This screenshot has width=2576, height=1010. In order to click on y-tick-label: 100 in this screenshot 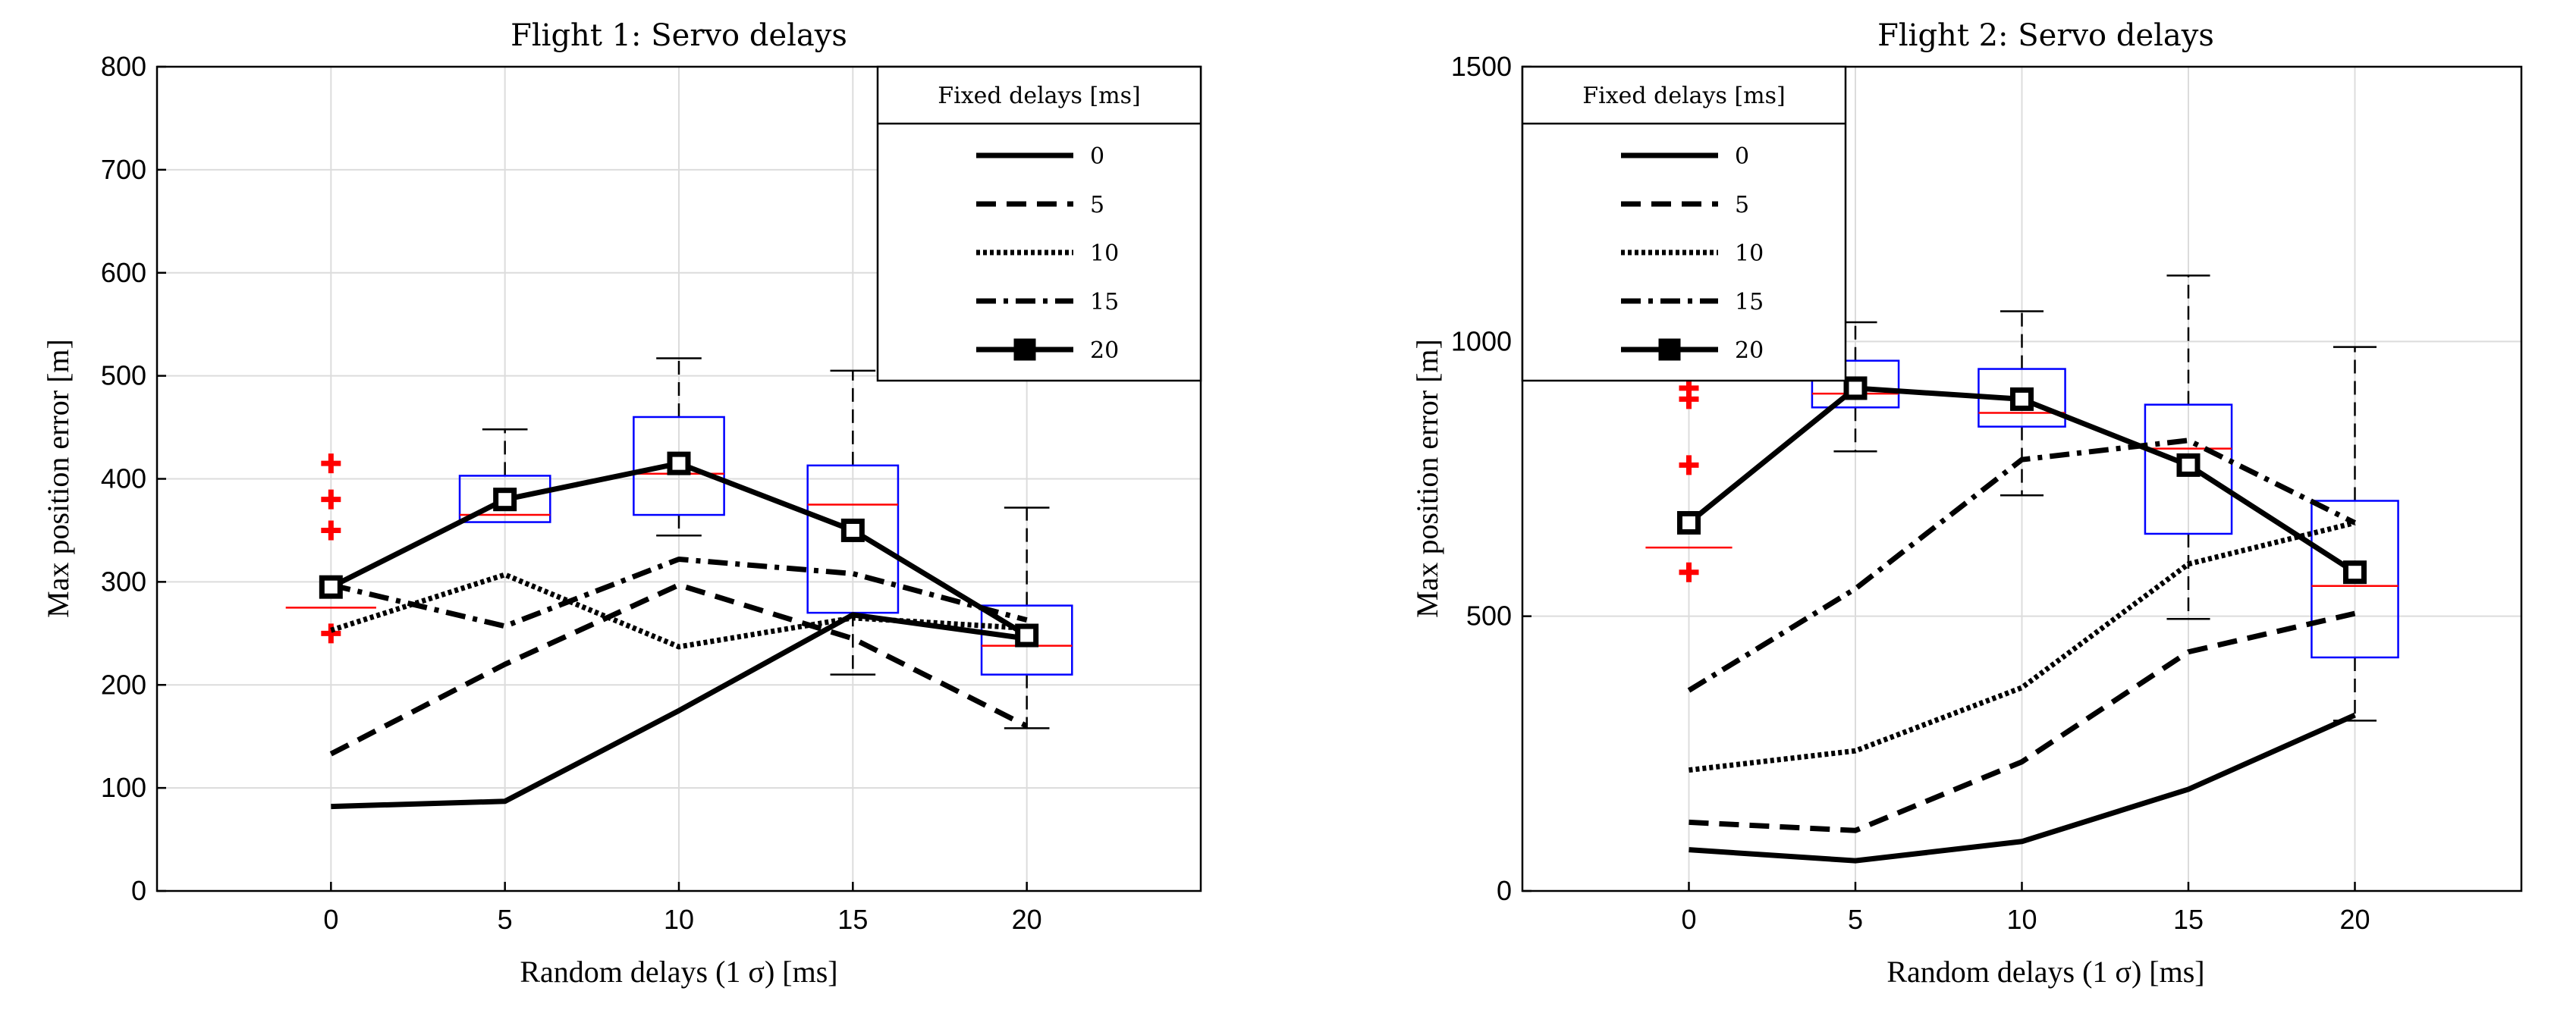, I will do `click(123, 787)`.